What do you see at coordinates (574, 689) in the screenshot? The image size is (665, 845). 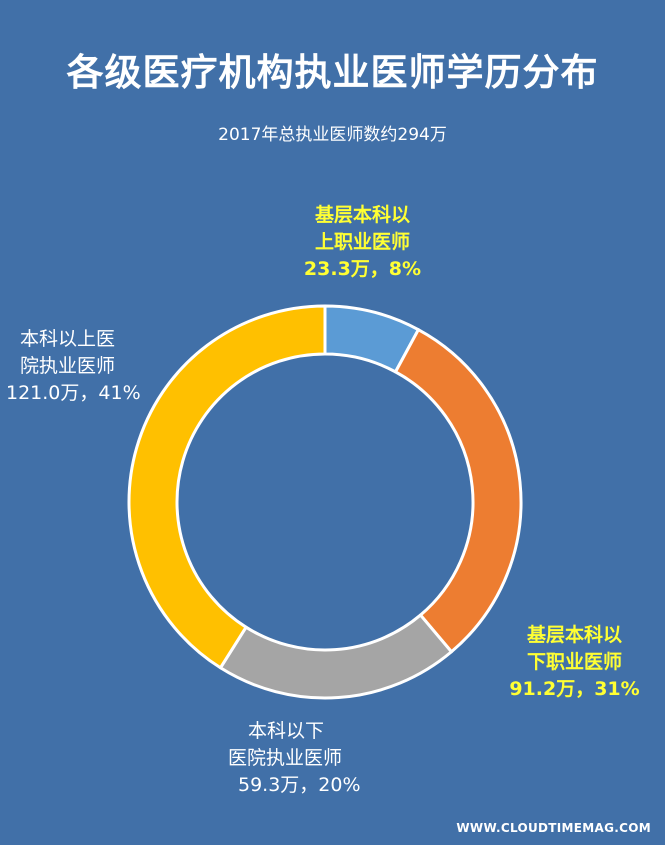 I see `label-primary-below-value: 91.2万，31%` at bounding box center [574, 689].